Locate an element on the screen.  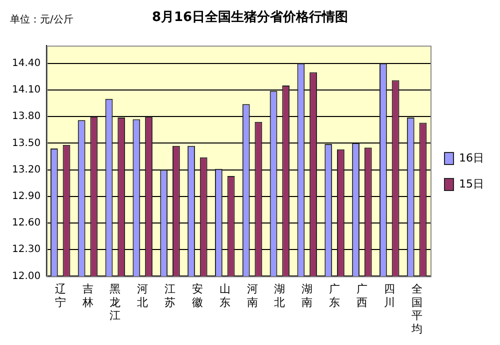
x-tick-label: 吉林 is located at coordinates (87, 295).